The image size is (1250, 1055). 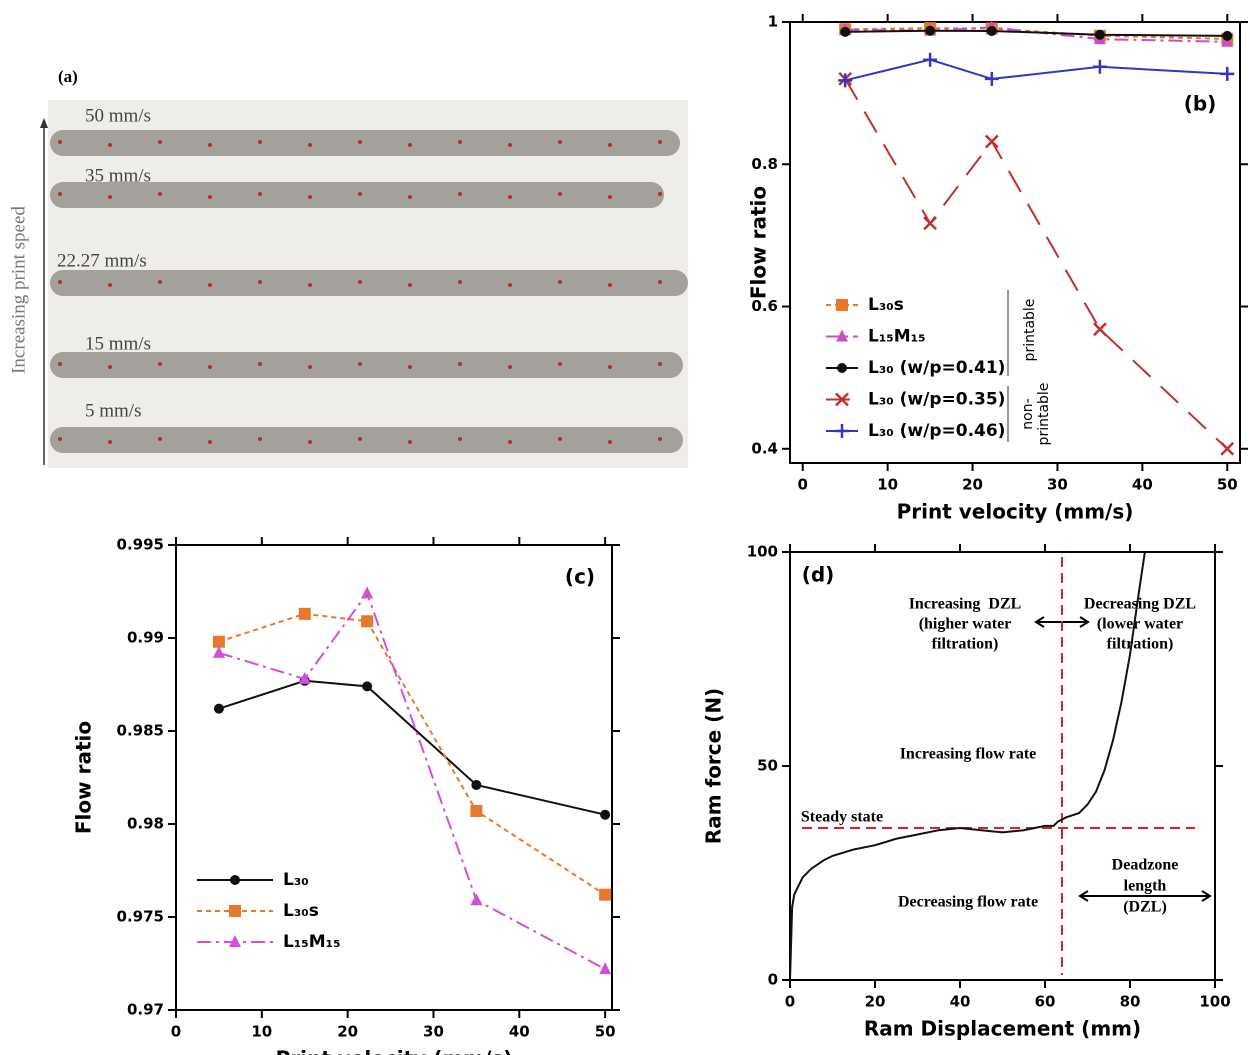 What do you see at coordinates (296, 880) in the screenshot?
I see `legend-label: L₃₀` at bounding box center [296, 880].